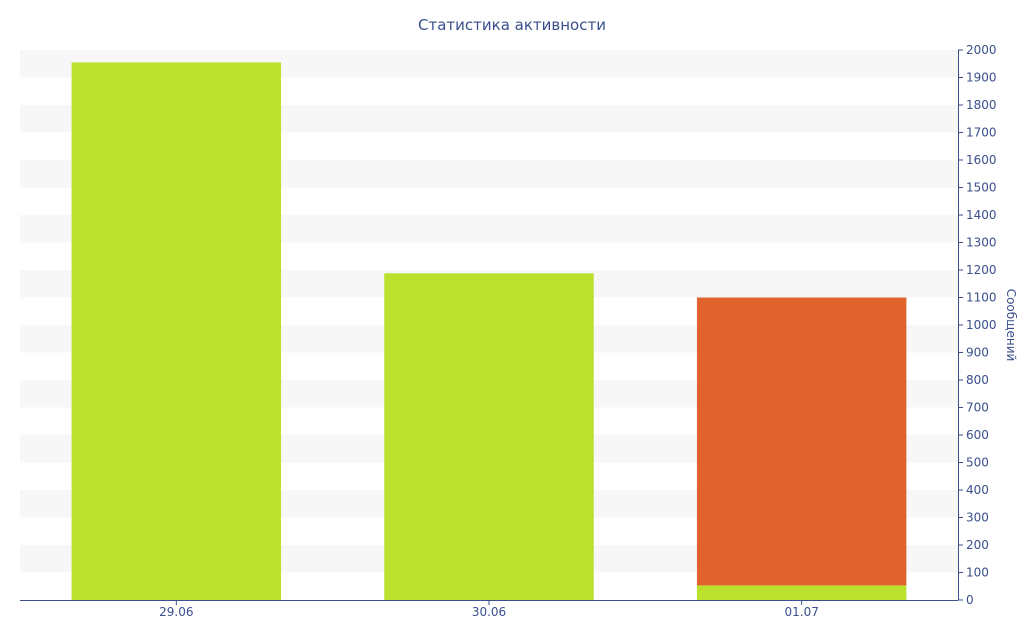 This screenshot has height=640, width=1024. Describe the element at coordinates (977, 353) in the screenshot. I see `y-tick-label: 900` at that location.